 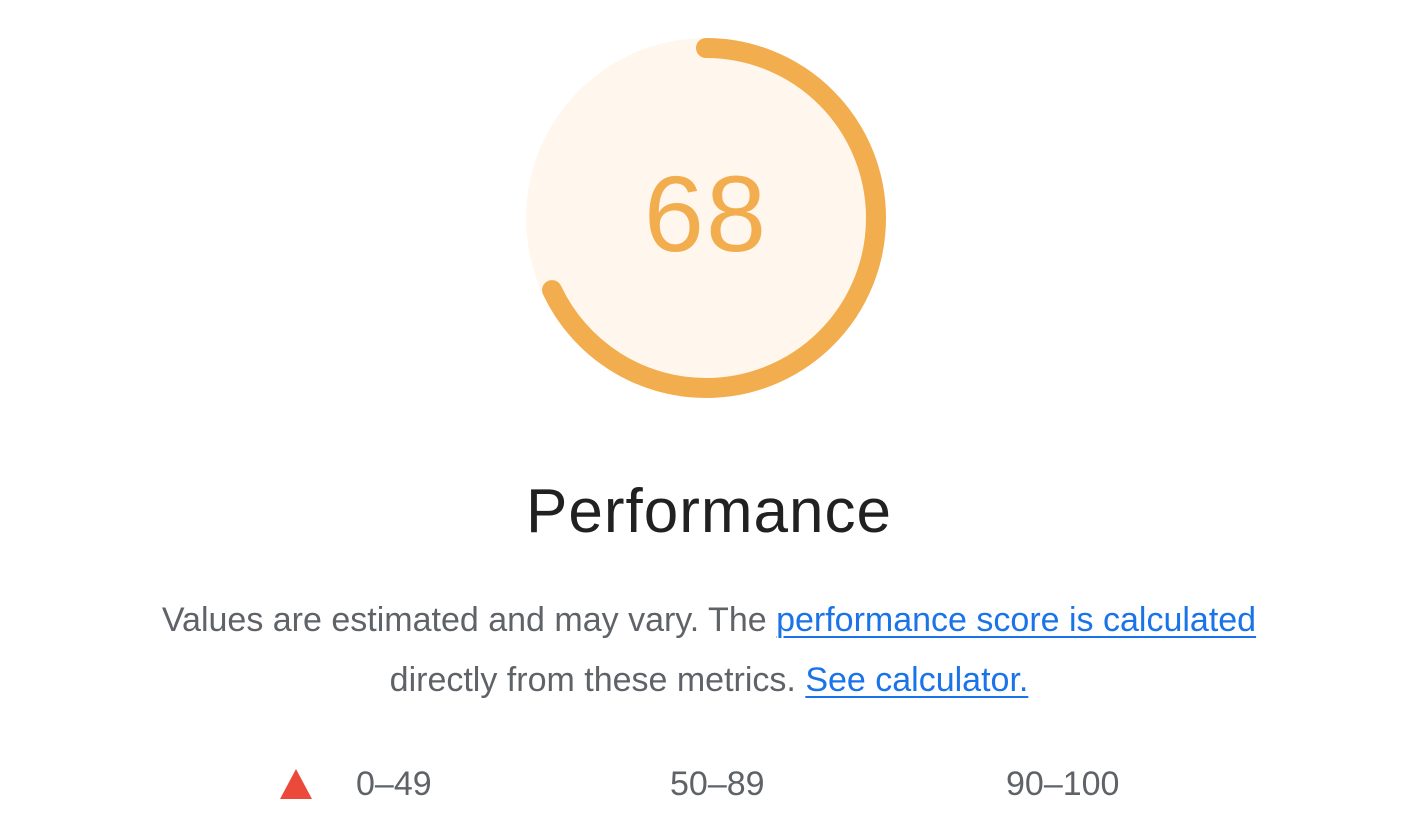 I want to click on red-triangle-icon, so click(x=296, y=784).